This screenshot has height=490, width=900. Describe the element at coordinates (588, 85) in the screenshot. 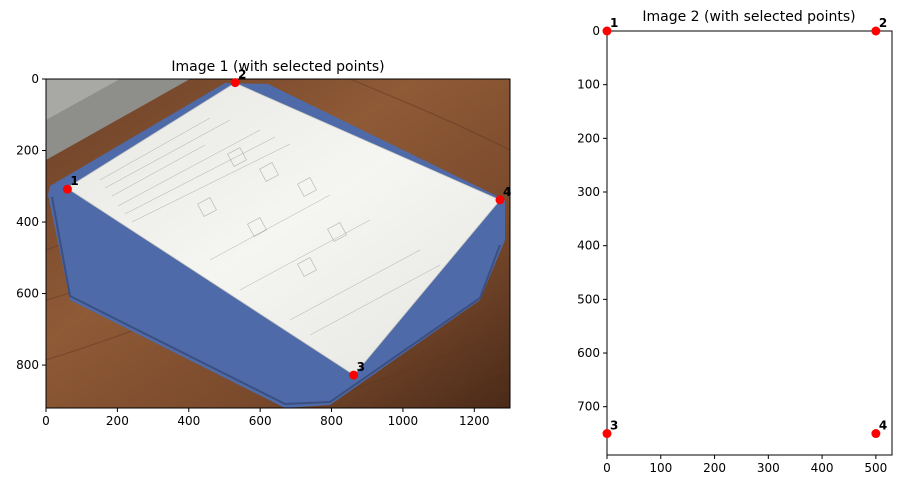

I see `y-tick-label: 100` at that location.